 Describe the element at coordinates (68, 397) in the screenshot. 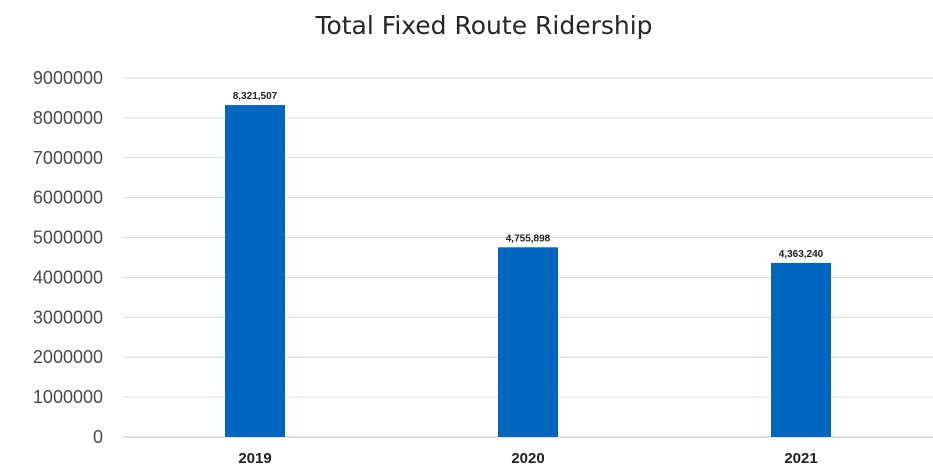

I see `y-tick-label: 1000000` at that location.